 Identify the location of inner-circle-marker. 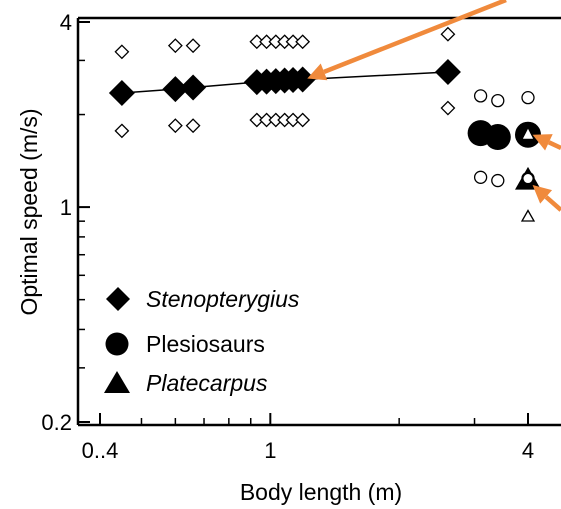
(528, 178).